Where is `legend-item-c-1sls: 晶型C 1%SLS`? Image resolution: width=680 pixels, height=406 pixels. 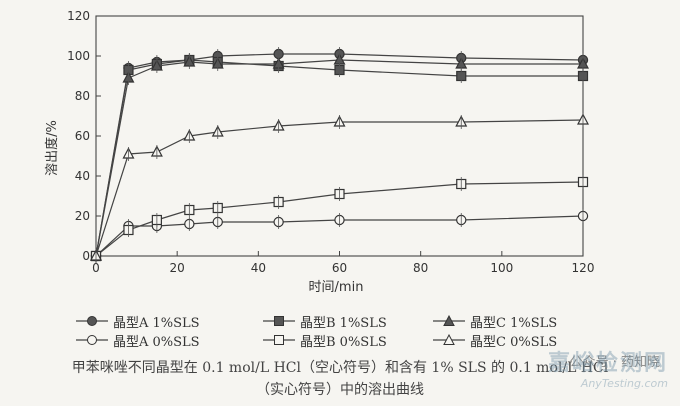 legend-item-c-1sls: 晶型C 1%SLS is located at coordinates (495, 321).